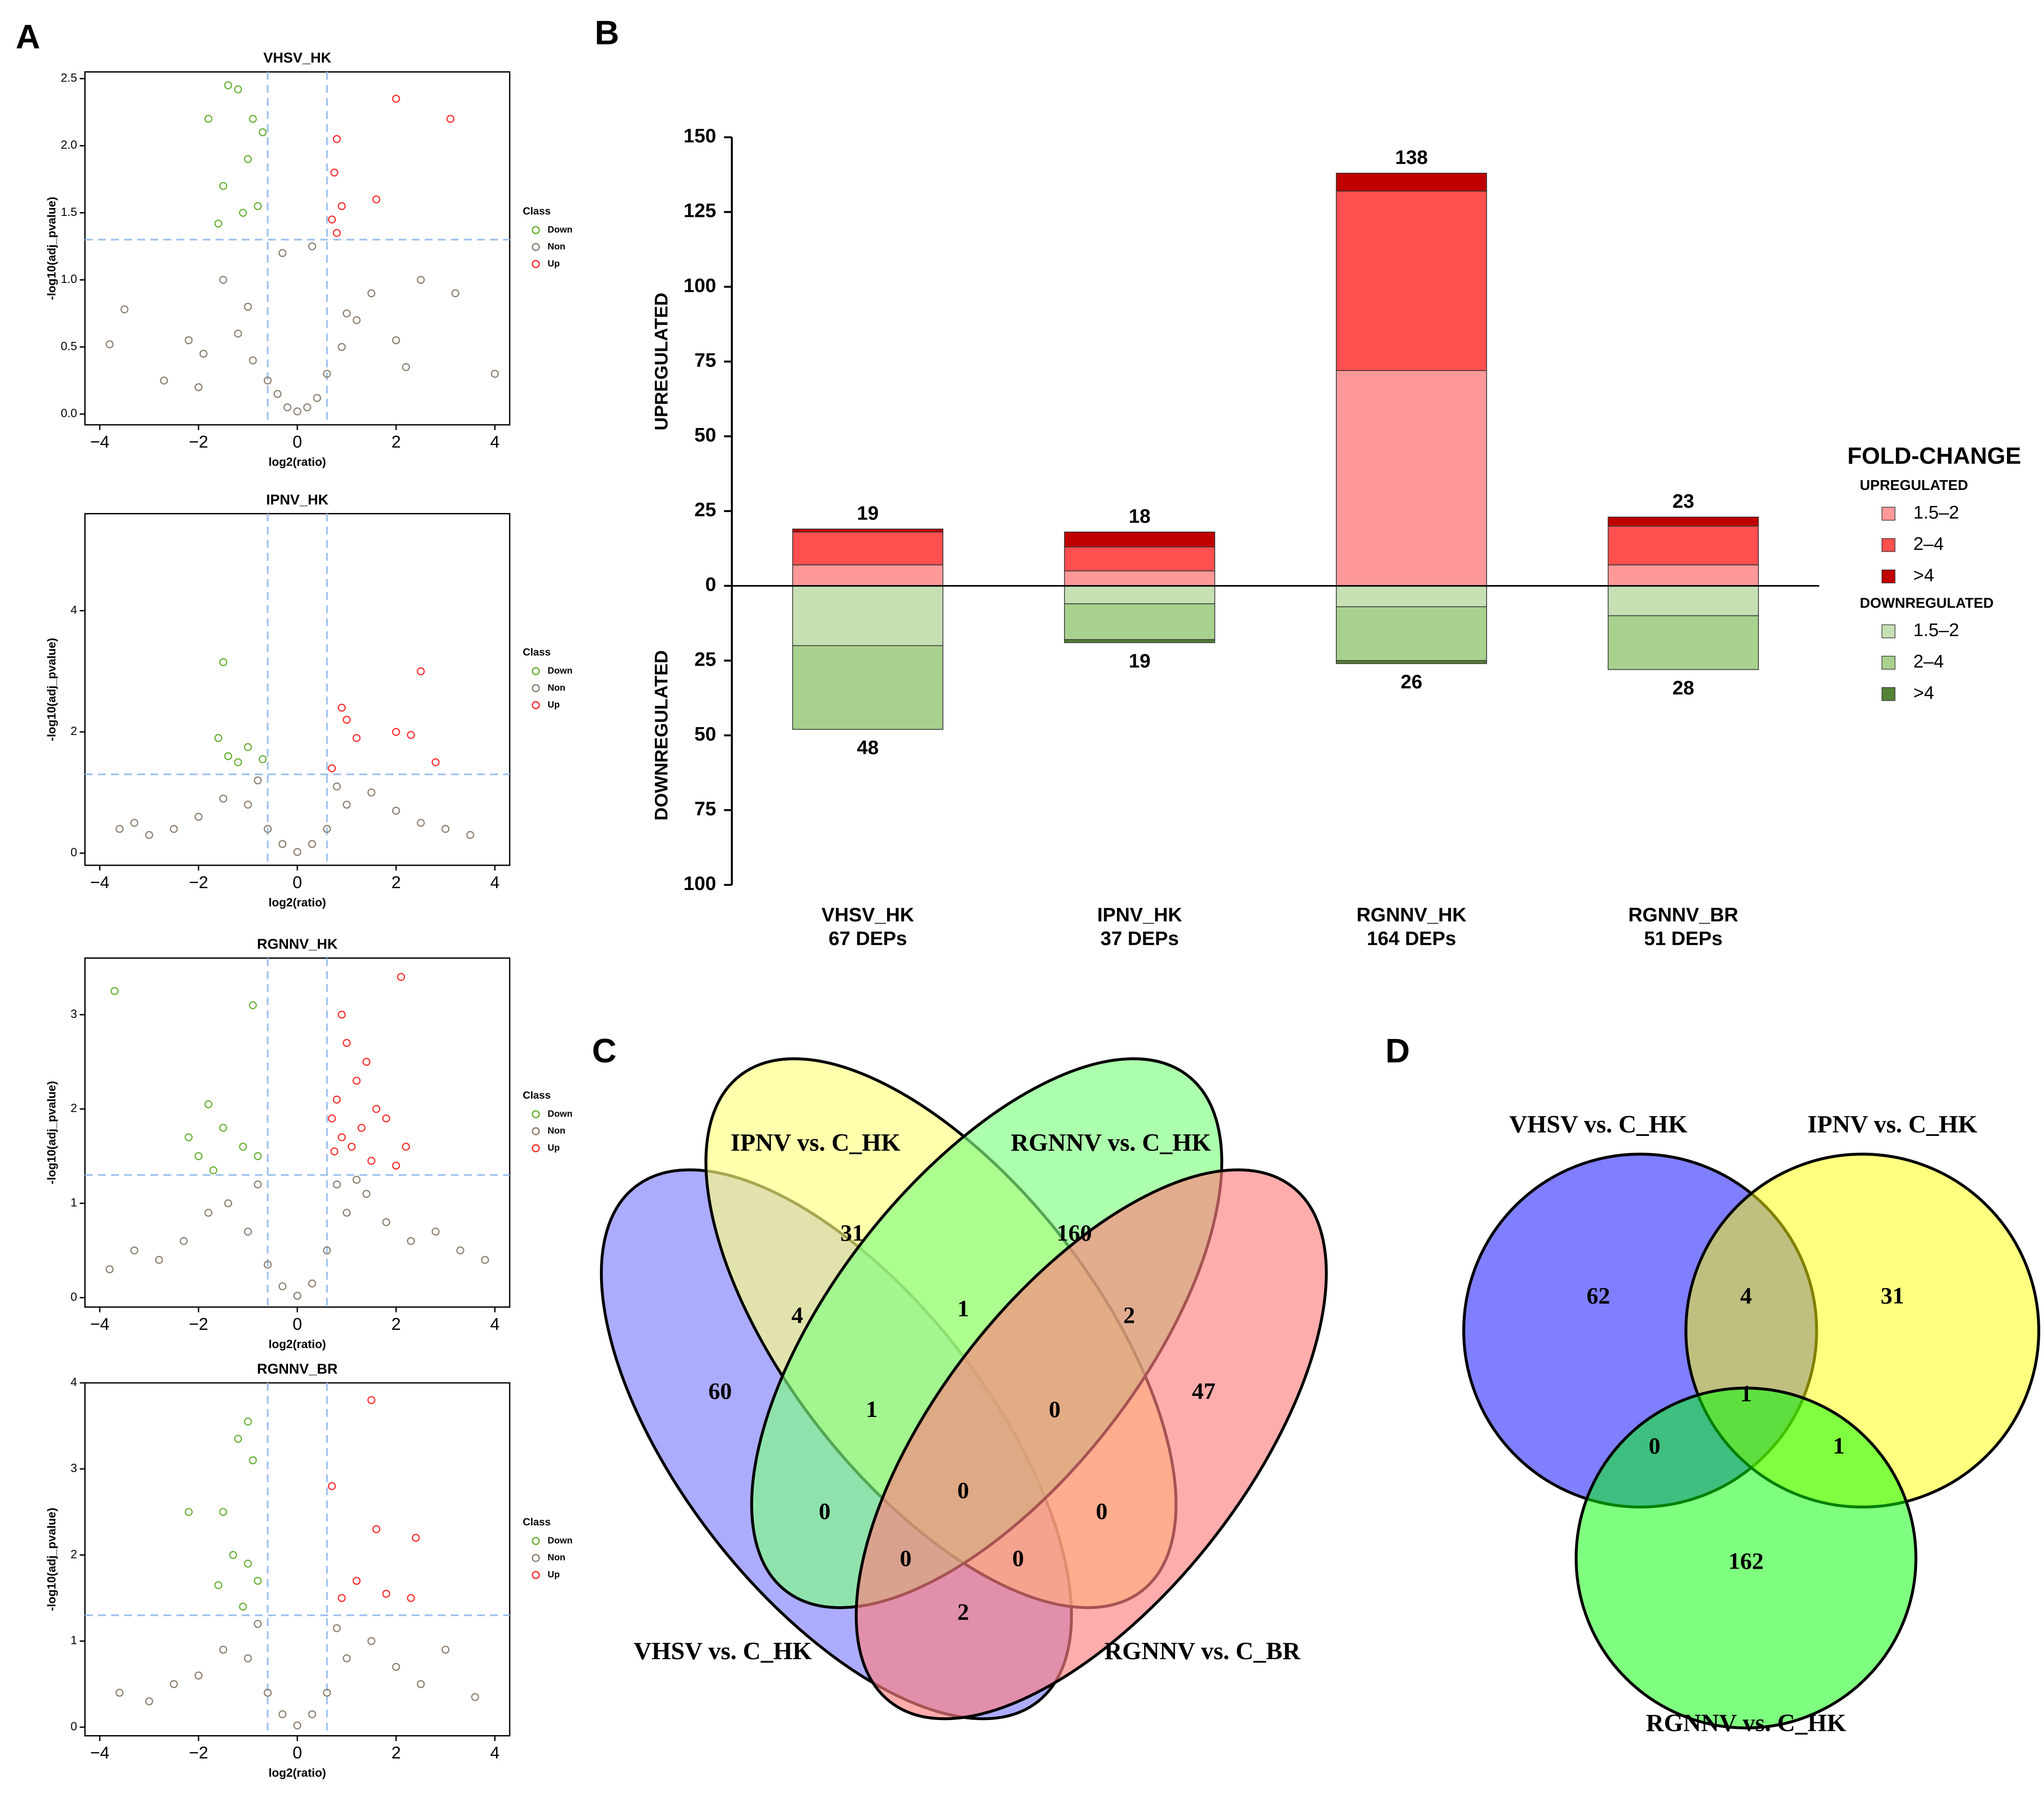 The width and height of the screenshot is (2044, 1795). I want to click on set-label: IPNV vs. C_HK, so click(1892, 1124).